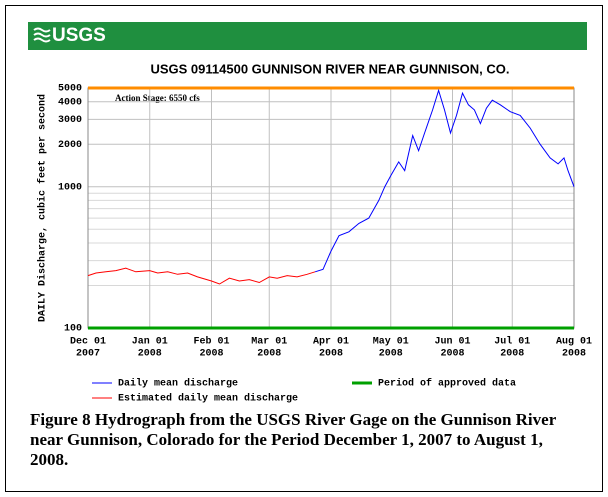 The width and height of the screenshot is (608, 497). What do you see at coordinates (269, 342) in the screenshot?
I see `x-tick-label: Mar 01` at bounding box center [269, 342].